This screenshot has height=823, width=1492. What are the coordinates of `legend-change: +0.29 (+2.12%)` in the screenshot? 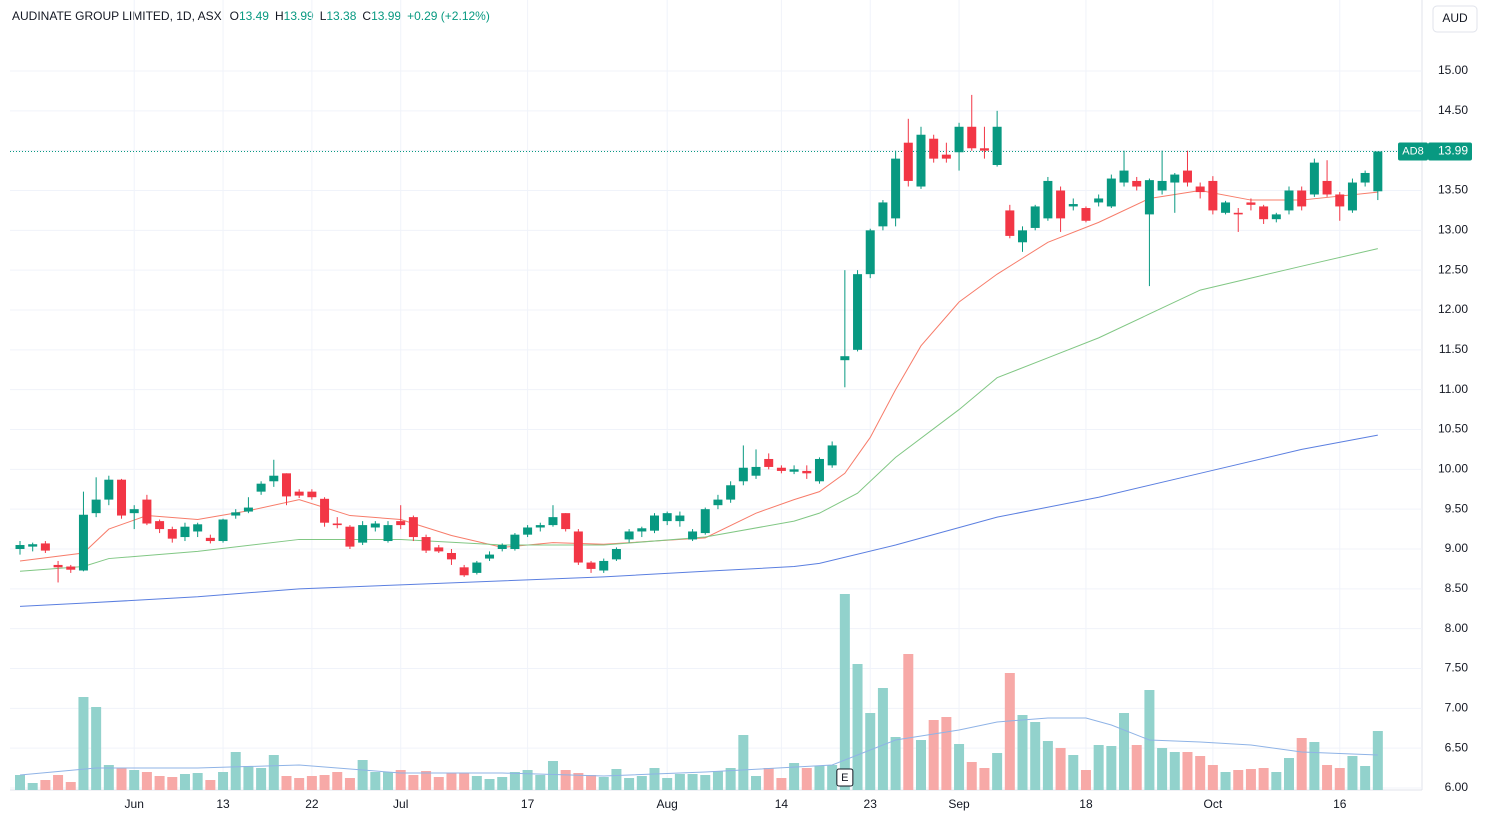 It's located at (448, 16).